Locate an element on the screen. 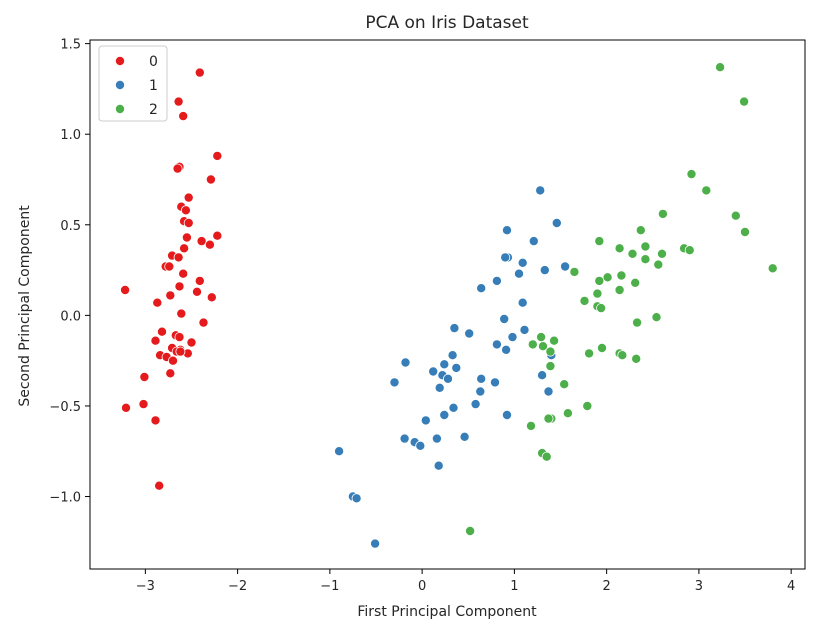 The height and width of the screenshot is (634, 819). y-tick-label: −1.0 is located at coordinates (65, 498).